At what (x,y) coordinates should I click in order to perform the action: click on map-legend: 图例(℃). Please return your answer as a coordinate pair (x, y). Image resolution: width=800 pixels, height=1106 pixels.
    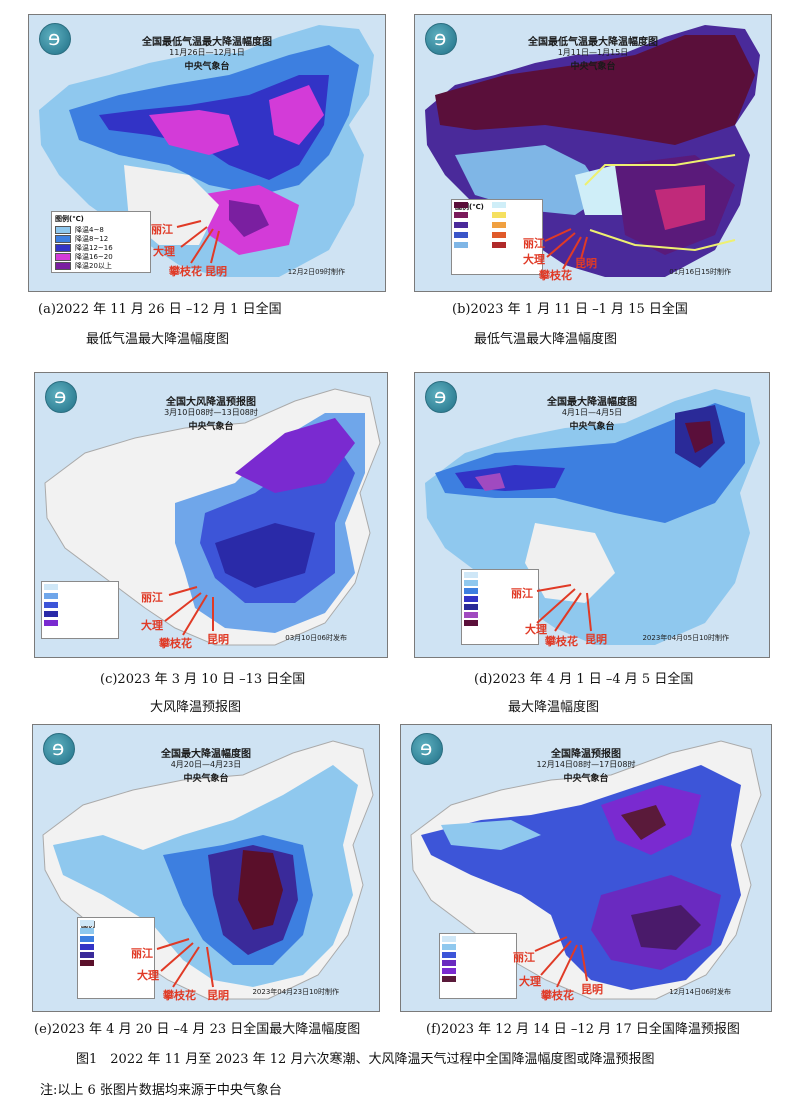
    Looking at the image, I should click on (497, 237).